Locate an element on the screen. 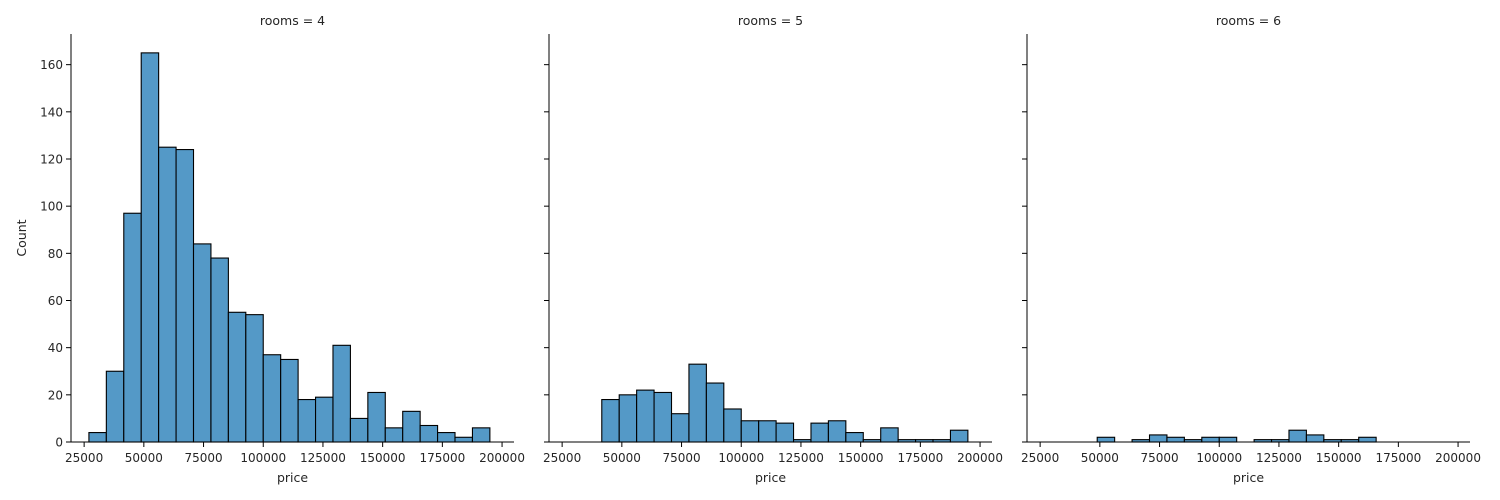 The height and width of the screenshot is (500, 1500). y-tick-label: 40 is located at coordinates (55, 348).